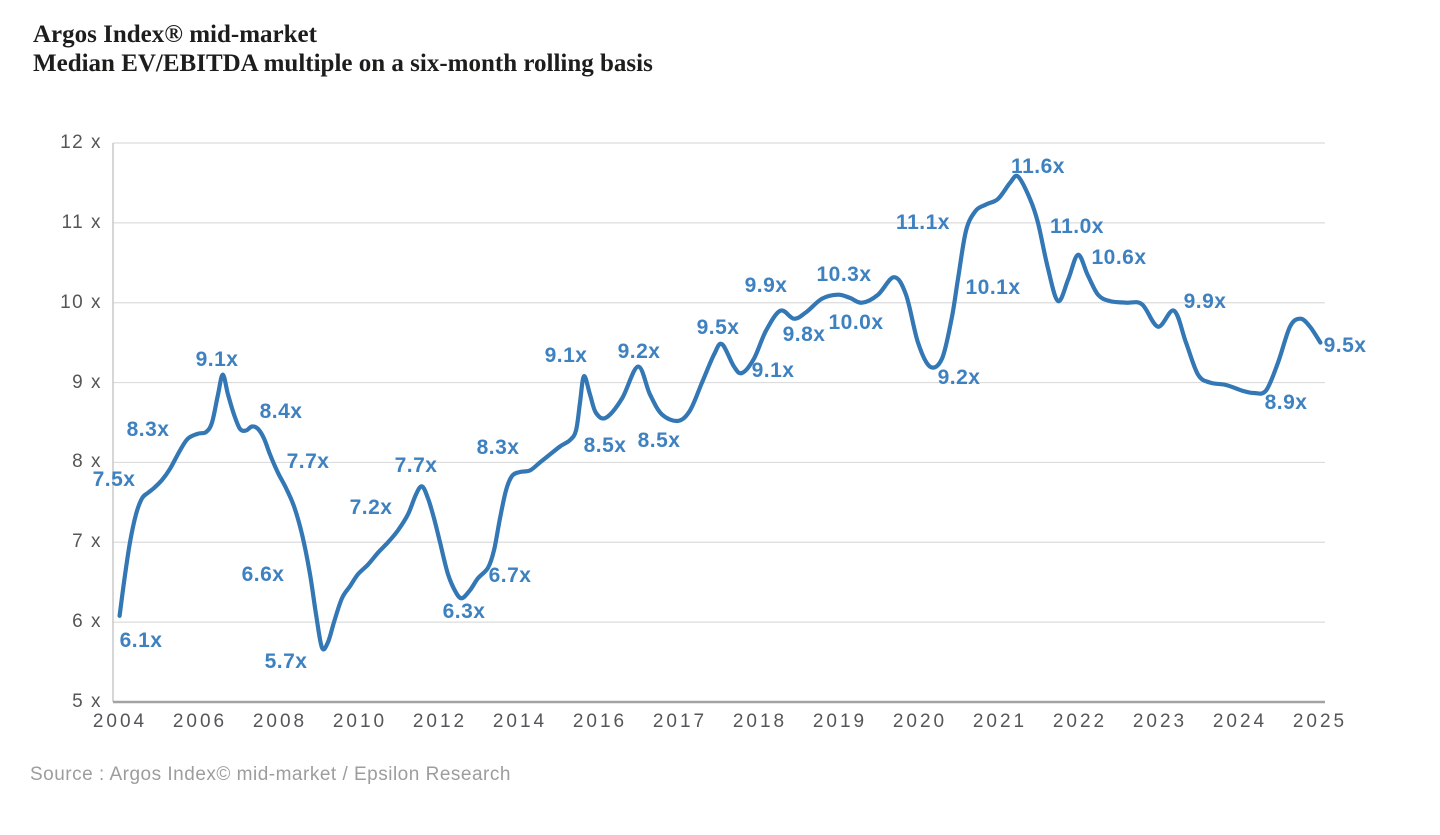 This screenshot has width=1440, height=835. I want to click on y-tick-label: 5 x, so click(87, 701).